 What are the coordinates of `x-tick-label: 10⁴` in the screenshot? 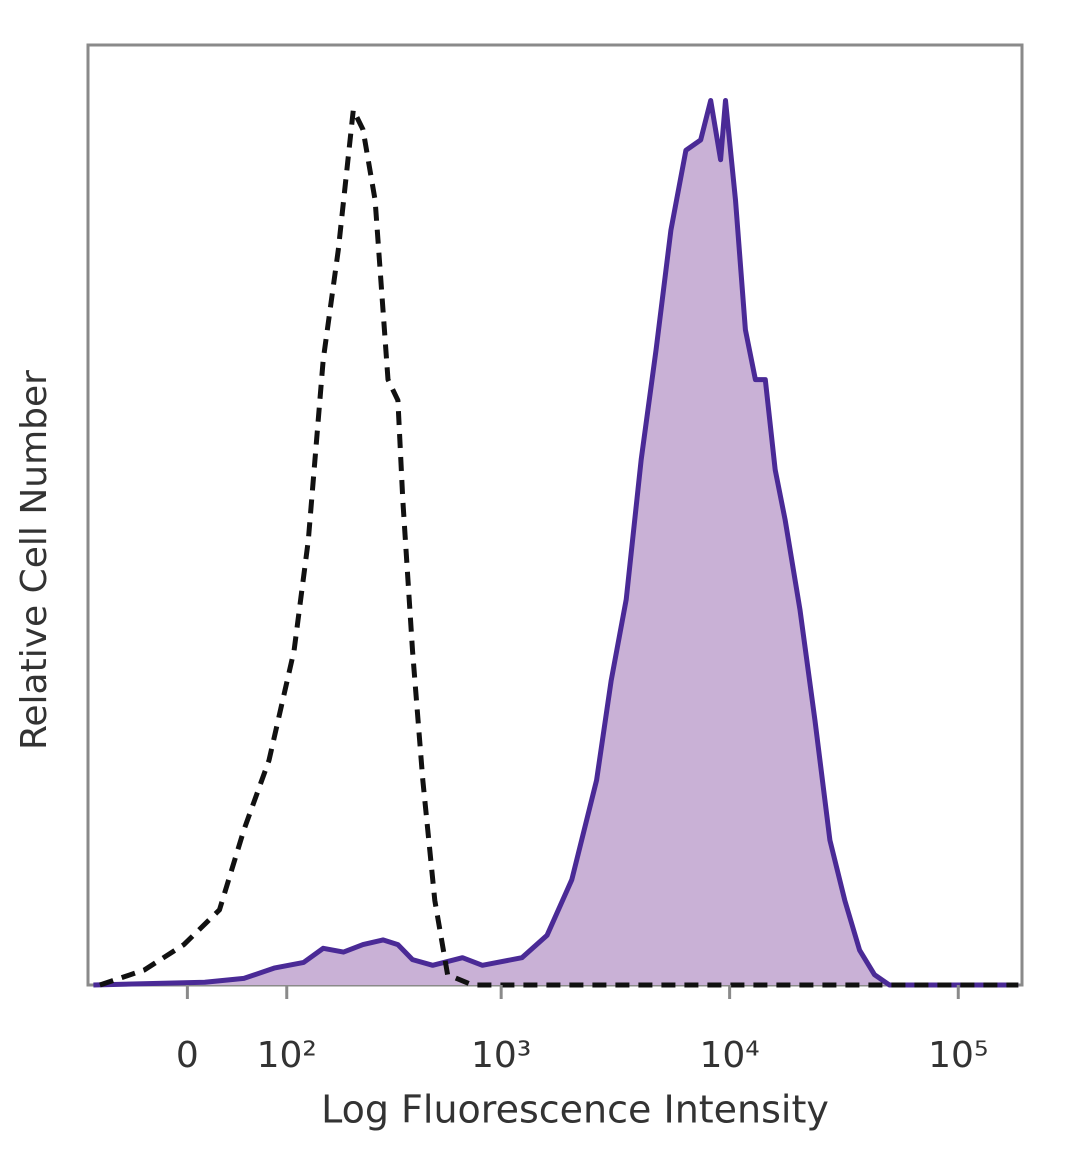 It's located at (730, 1055).